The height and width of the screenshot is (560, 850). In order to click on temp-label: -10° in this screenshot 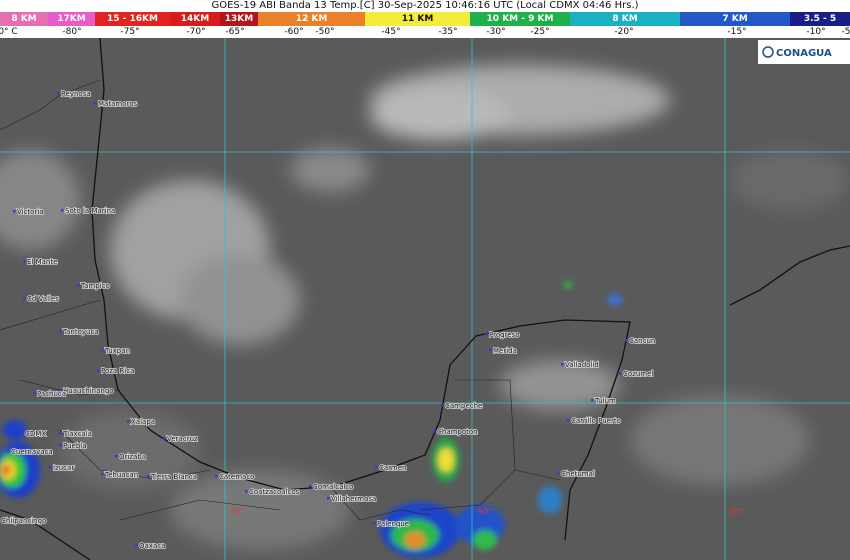, I will do `click(816, 32)`.